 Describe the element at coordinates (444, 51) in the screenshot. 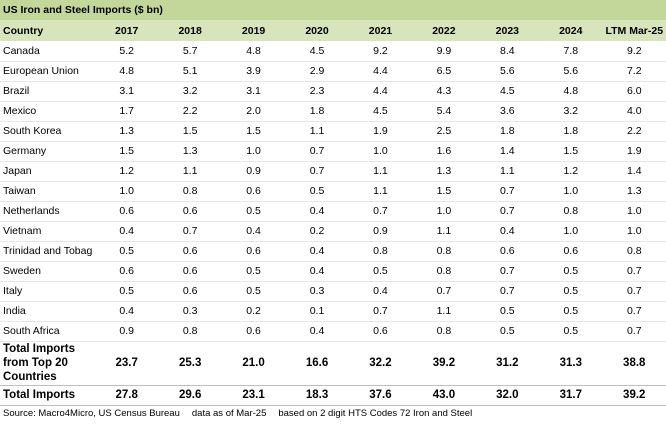

I see `import-value: 9.9` at that location.